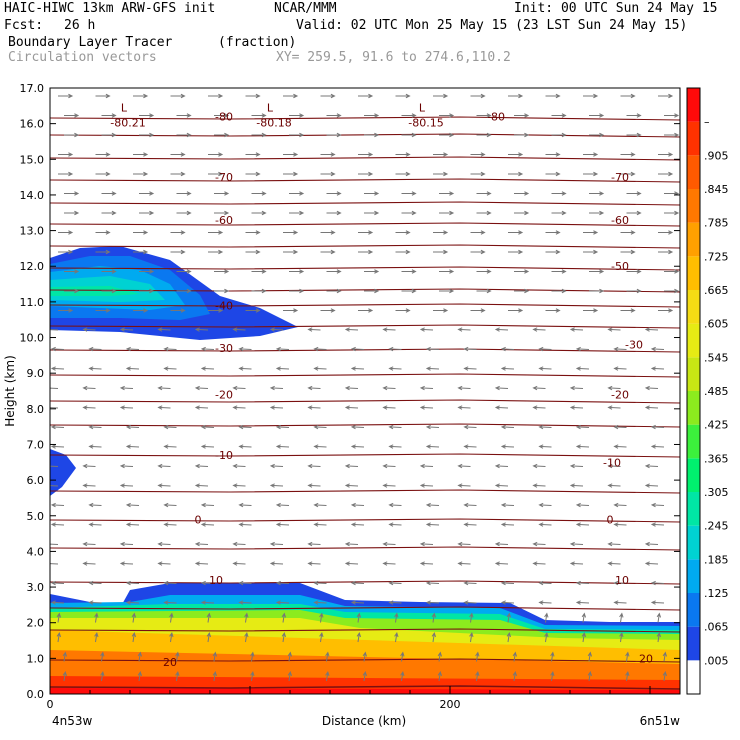  I want to click on cross-section-xy: XY= 259.5, 91.6 to 274.6,110.2, so click(393, 57).